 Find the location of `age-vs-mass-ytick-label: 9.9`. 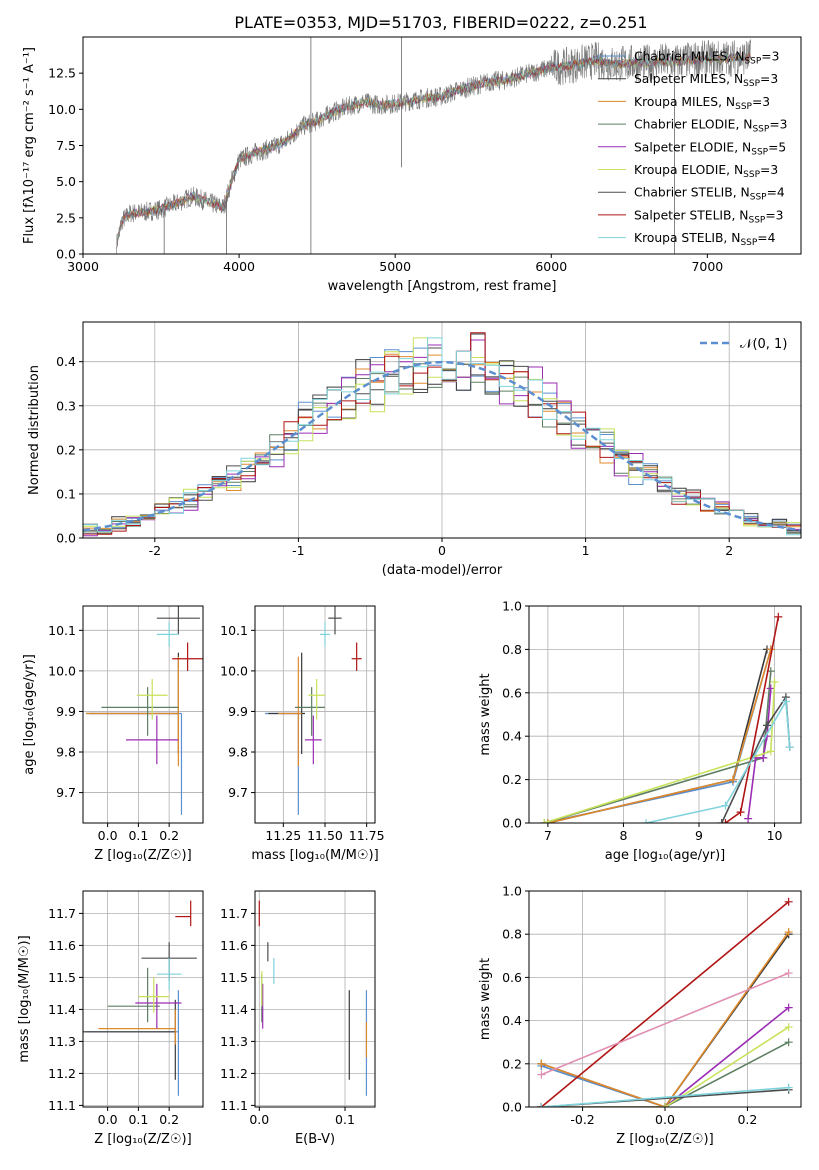

age-vs-mass-ytick-label: 9.9 is located at coordinates (238, 711).